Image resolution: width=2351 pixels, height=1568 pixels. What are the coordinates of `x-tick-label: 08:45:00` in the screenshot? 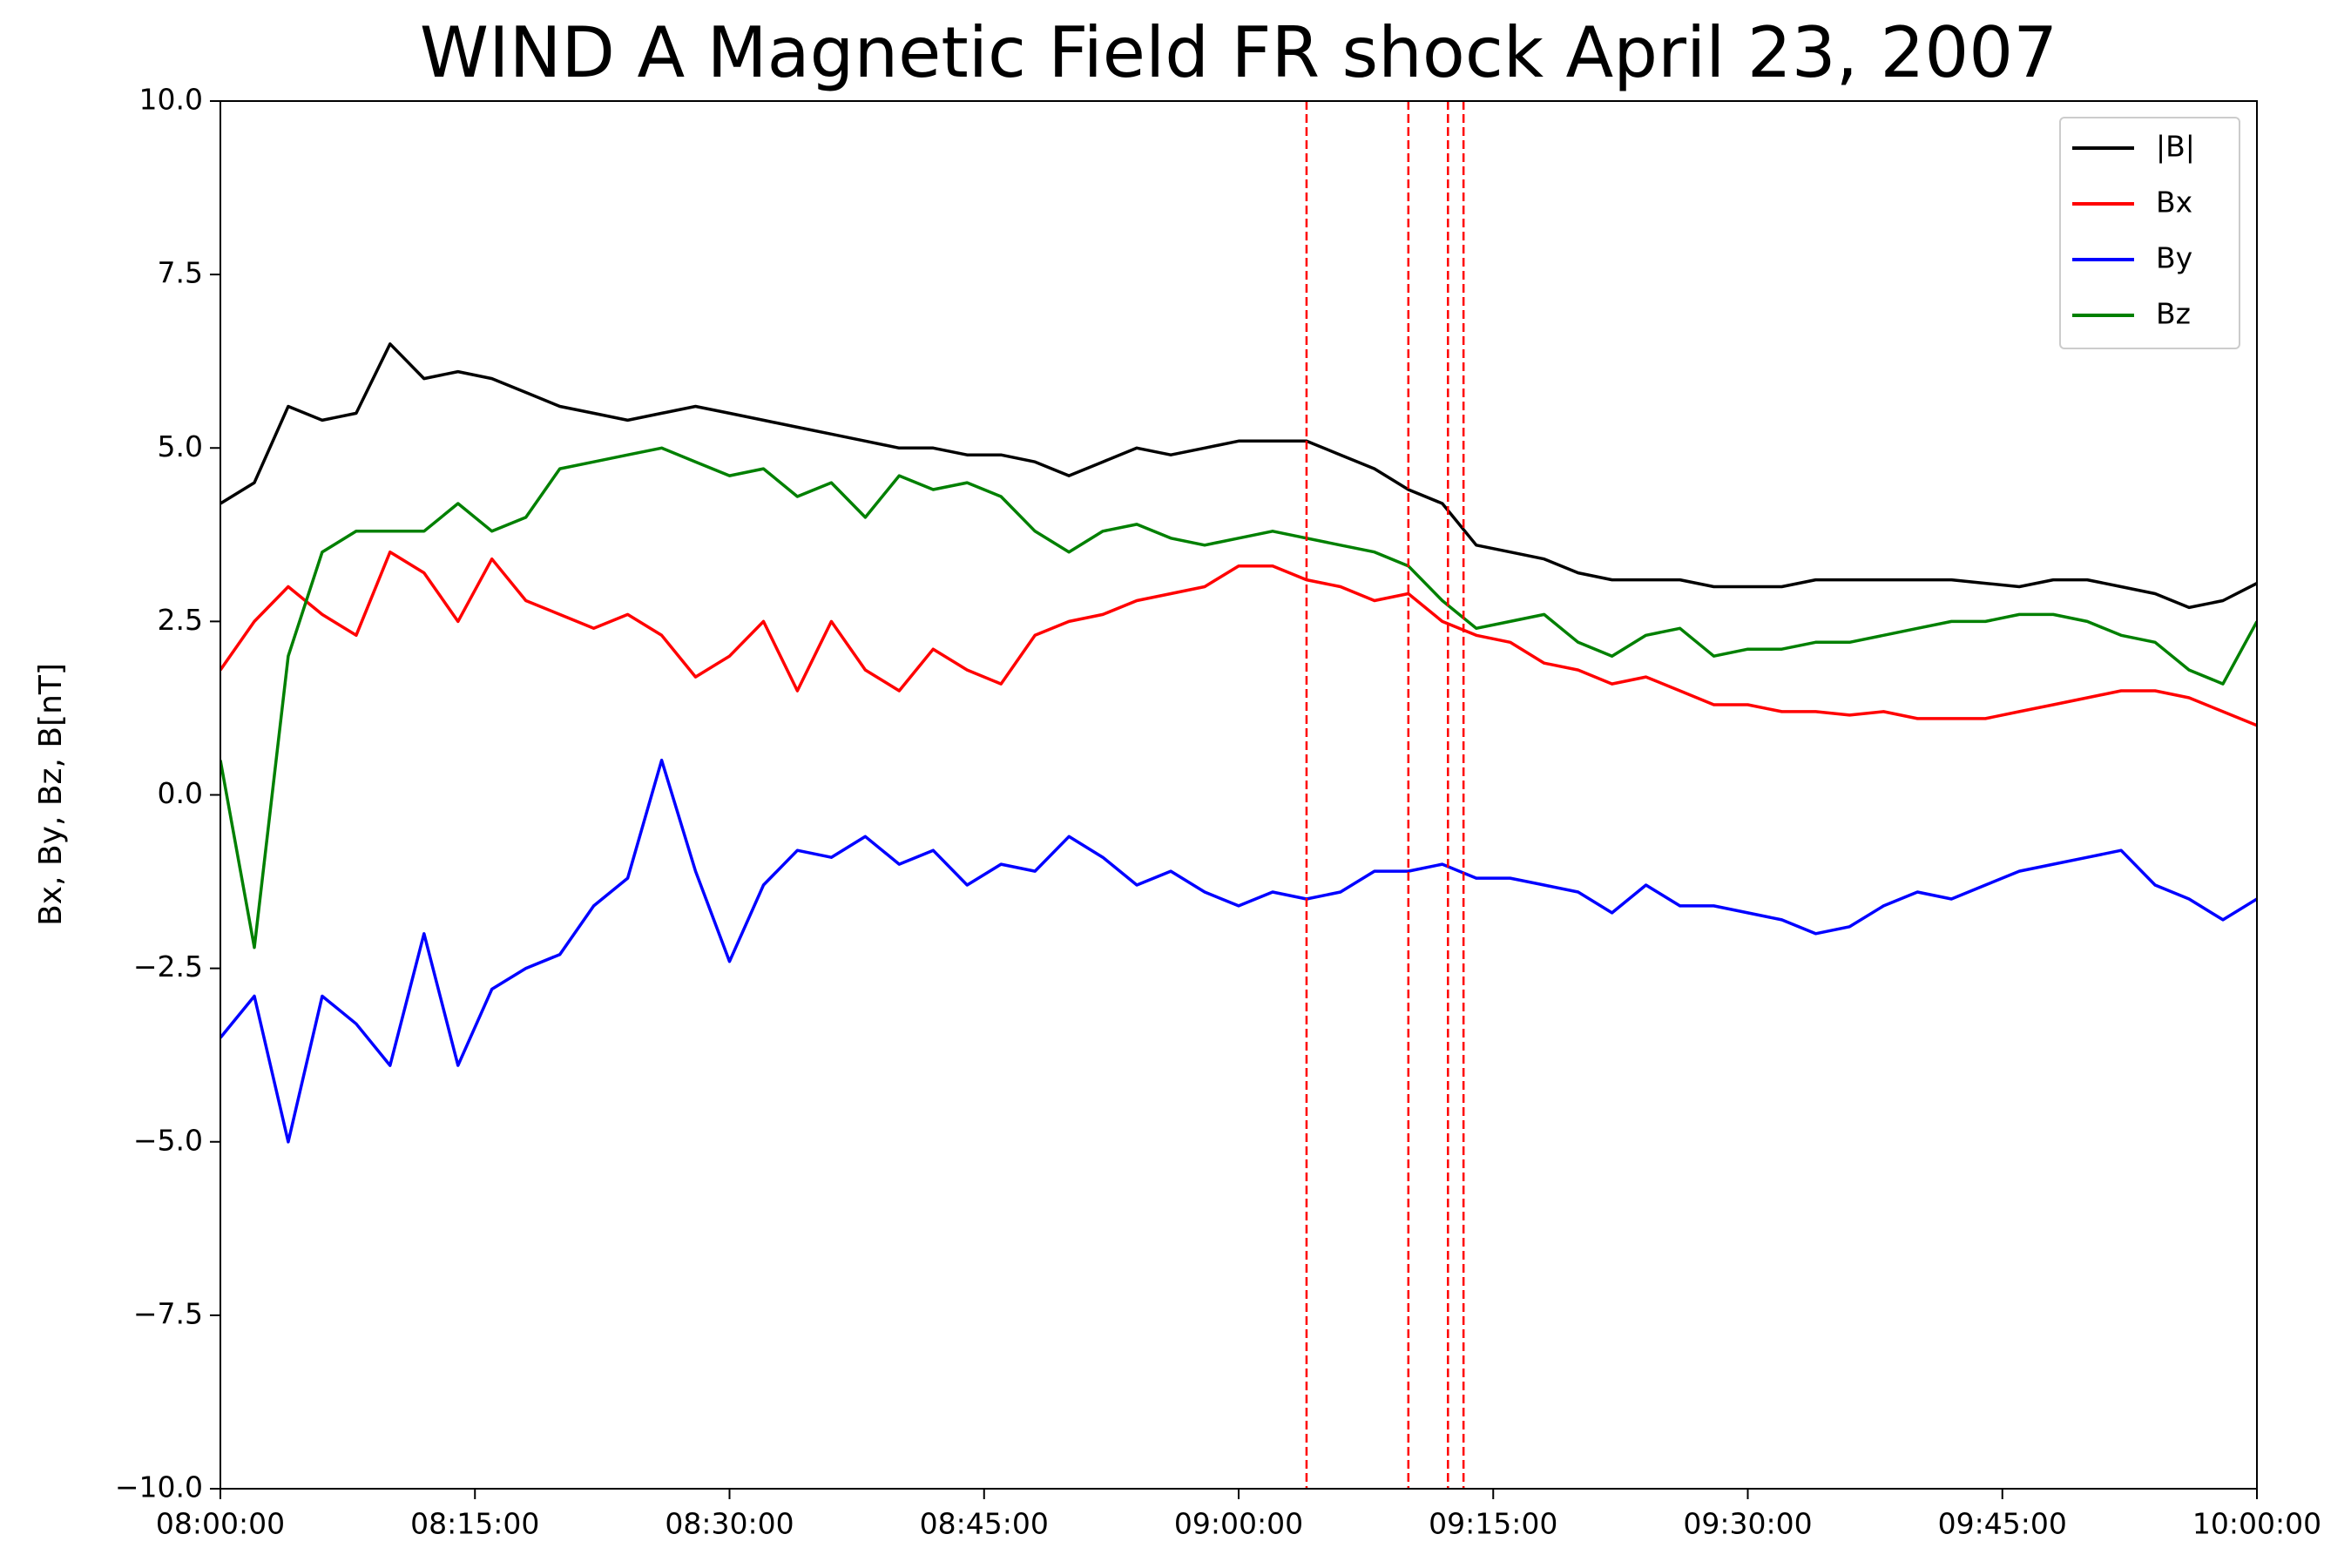 It's located at (984, 1524).